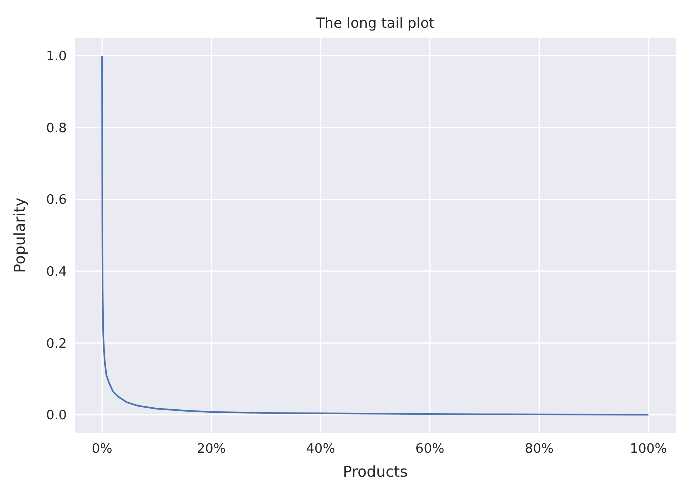 The height and width of the screenshot is (488, 684). Describe the element at coordinates (56, 128) in the screenshot. I see `y-tick-label: 0.8` at that location.